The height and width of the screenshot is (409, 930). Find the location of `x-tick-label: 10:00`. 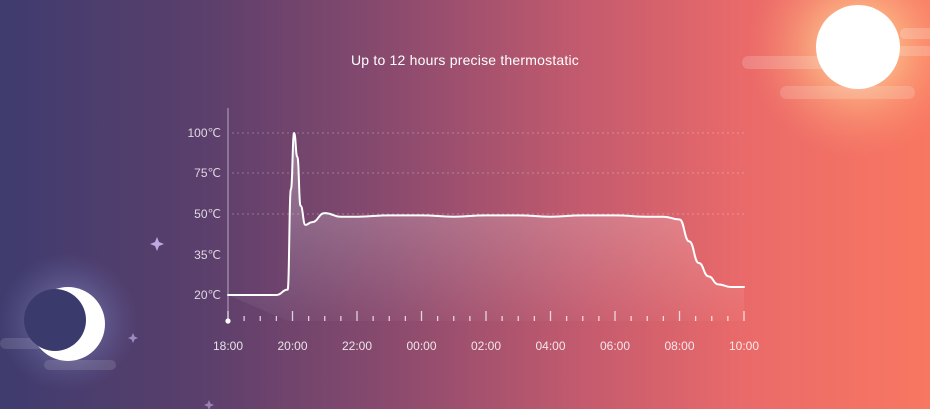

x-tick-label: 10:00 is located at coordinates (744, 346).